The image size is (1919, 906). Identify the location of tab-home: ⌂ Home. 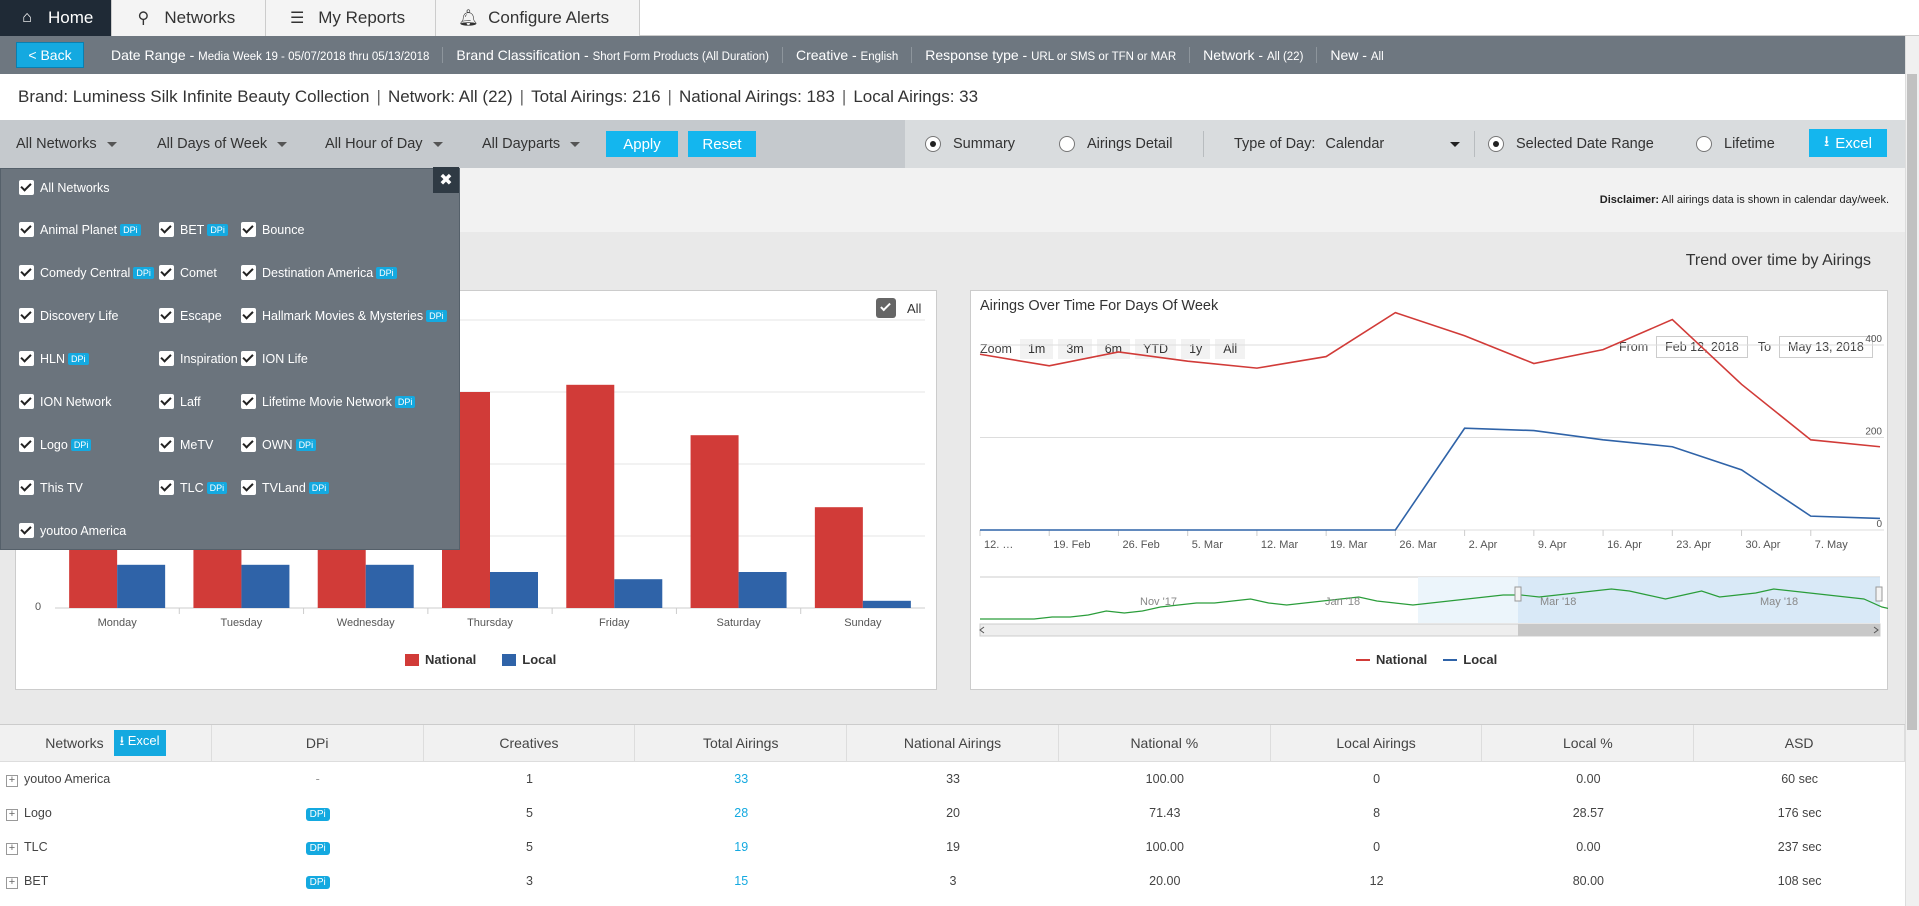
(56, 18).